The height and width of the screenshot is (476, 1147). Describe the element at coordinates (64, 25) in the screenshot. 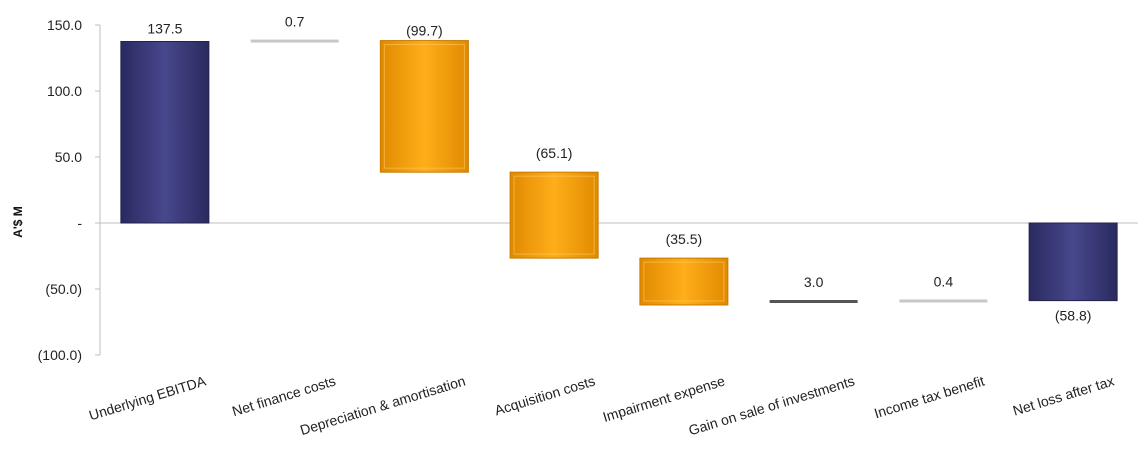

I see `y-tick-label: 150.0` at that location.